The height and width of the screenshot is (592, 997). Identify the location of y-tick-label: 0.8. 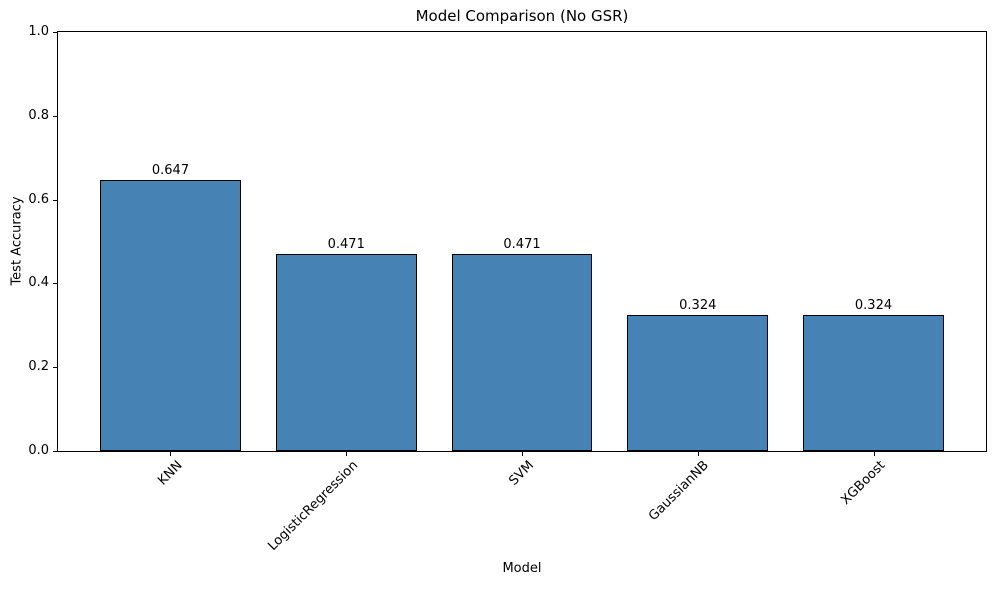
(38, 115).